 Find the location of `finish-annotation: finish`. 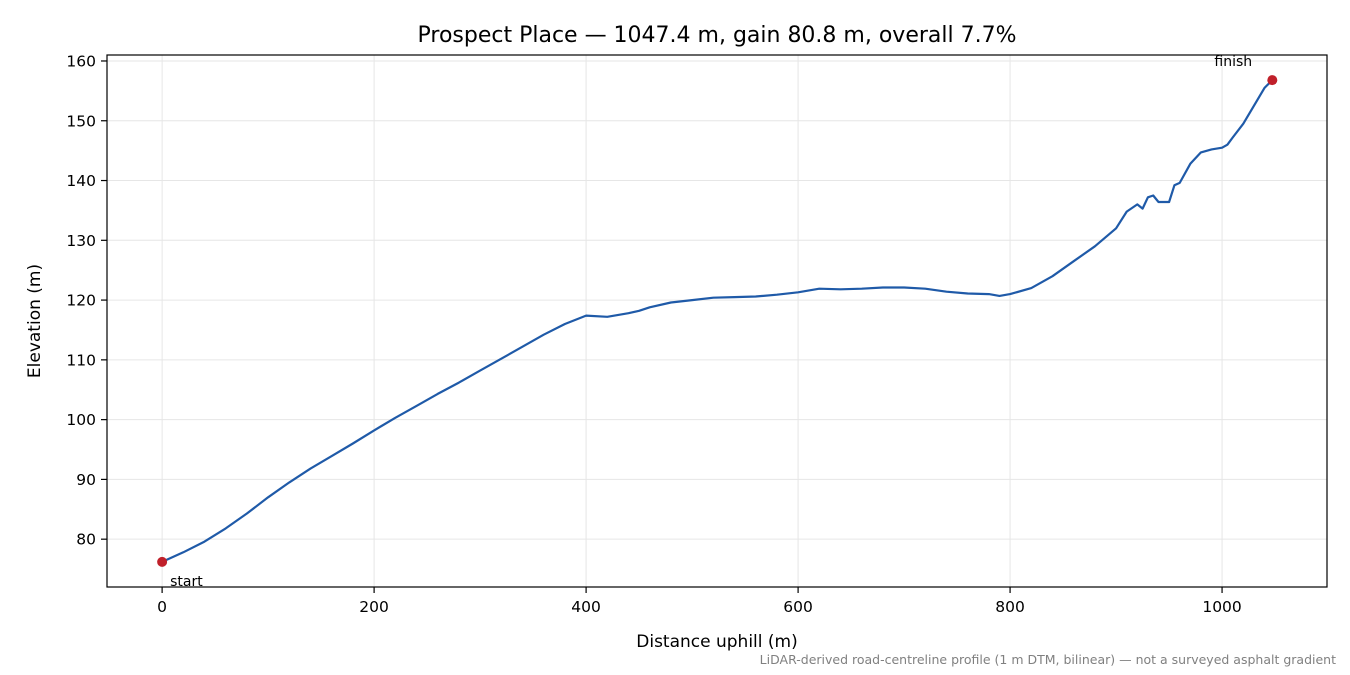

finish-annotation: finish is located at coordinates (1233, 62).